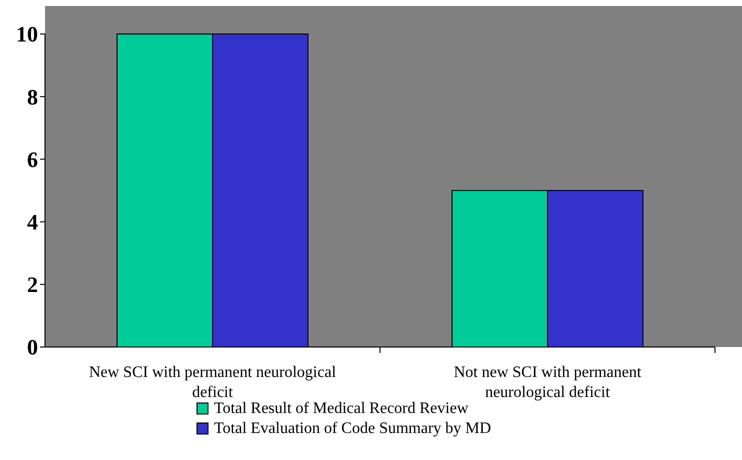 The image size is (742, 460). I want to click on y-tick-label: 2, so click(32, 285).